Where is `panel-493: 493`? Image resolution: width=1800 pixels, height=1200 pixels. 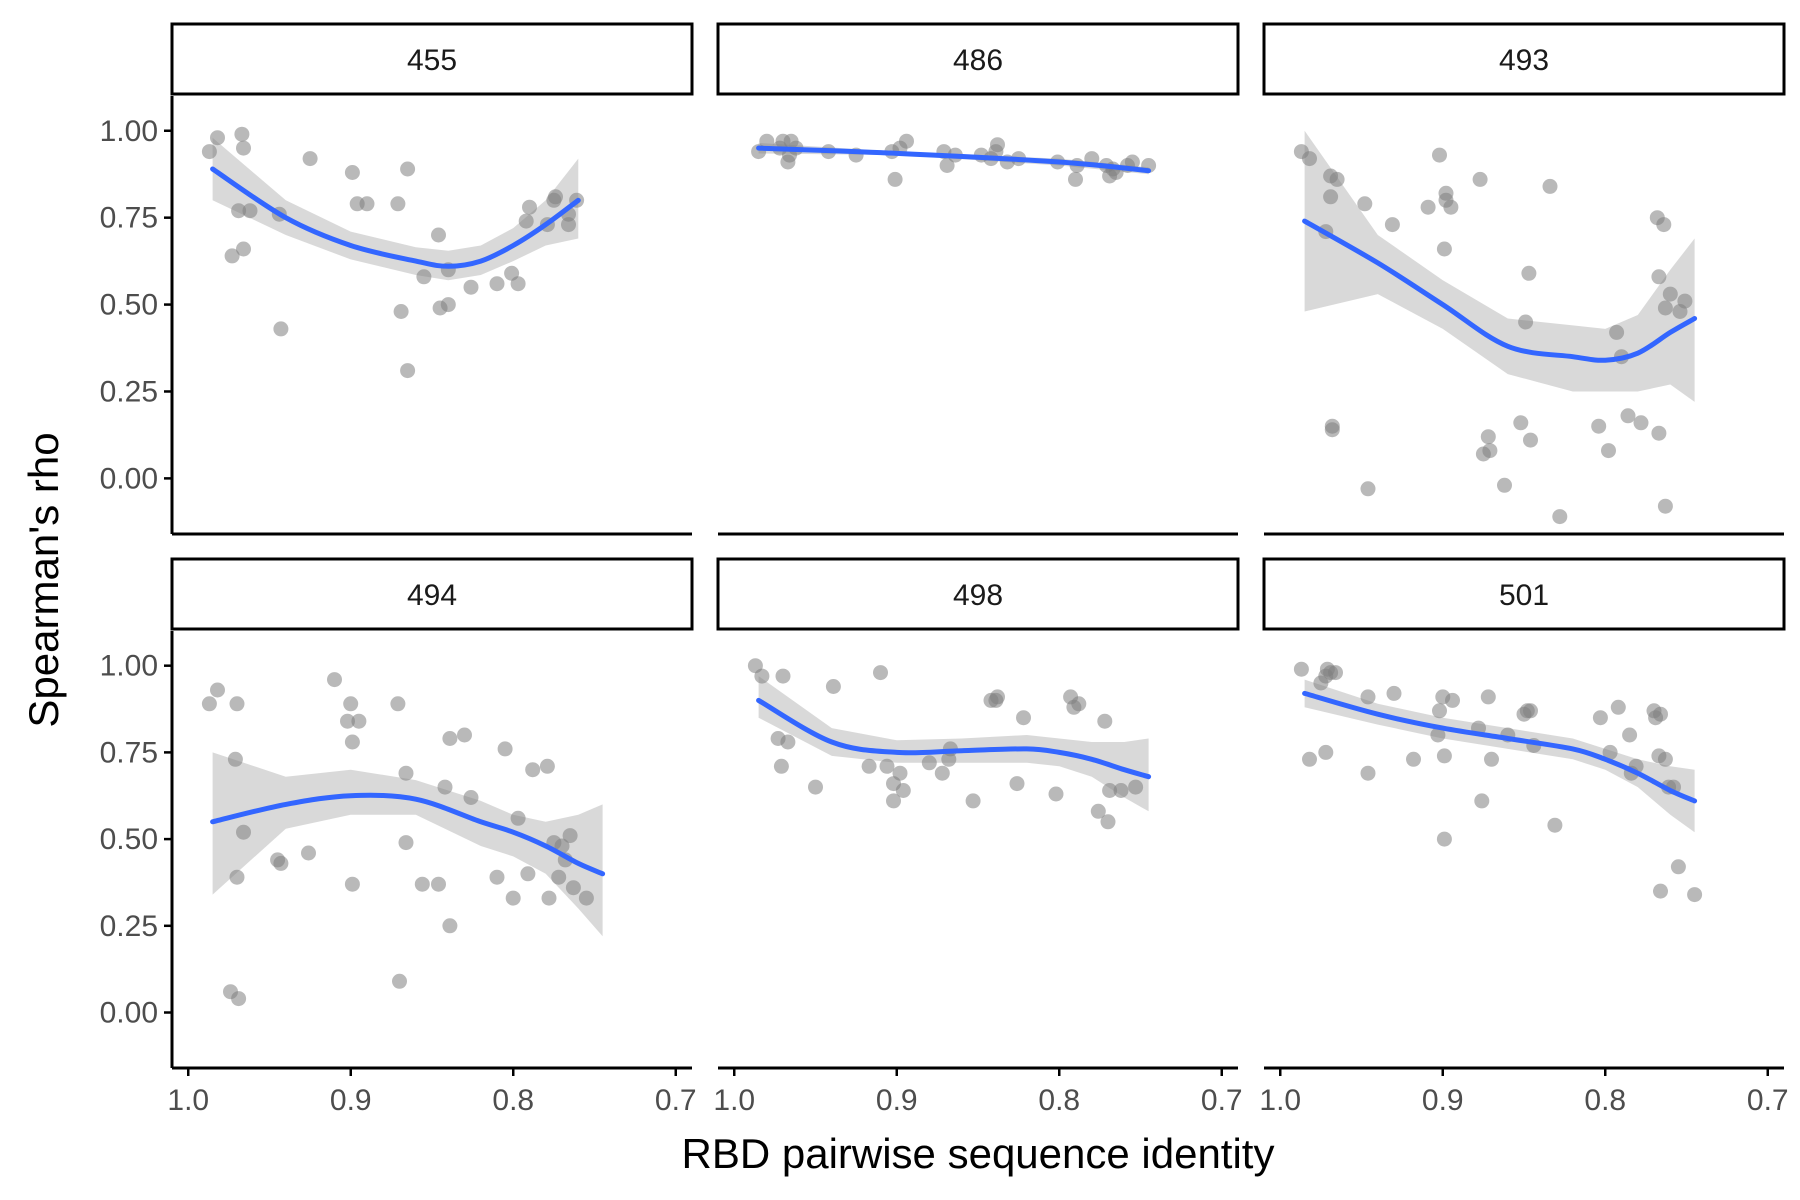 panel-493: 493 is located at coordinates (1524, 279).